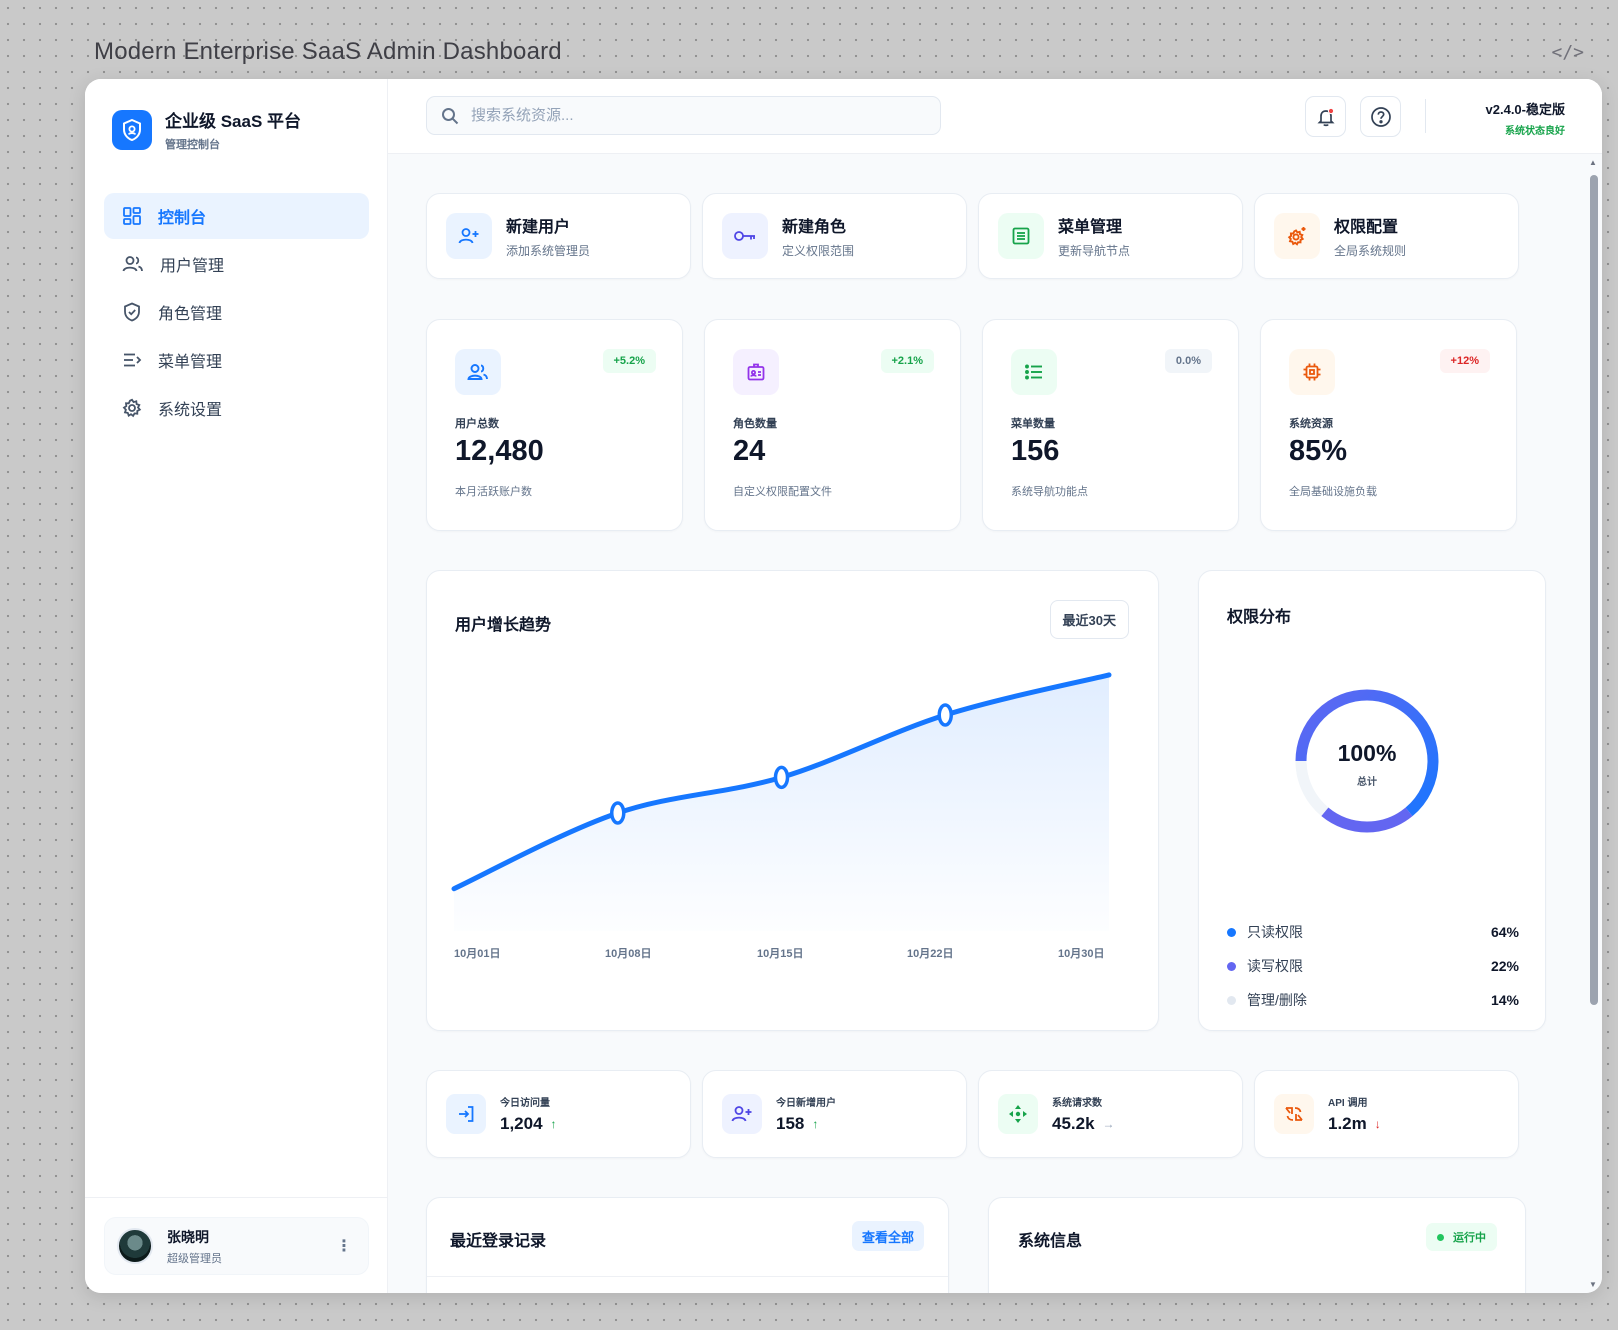  What do you see at coordinates (135, 1246) in the screenshot?
I see `avatar` at bounding box center [135, 1246].